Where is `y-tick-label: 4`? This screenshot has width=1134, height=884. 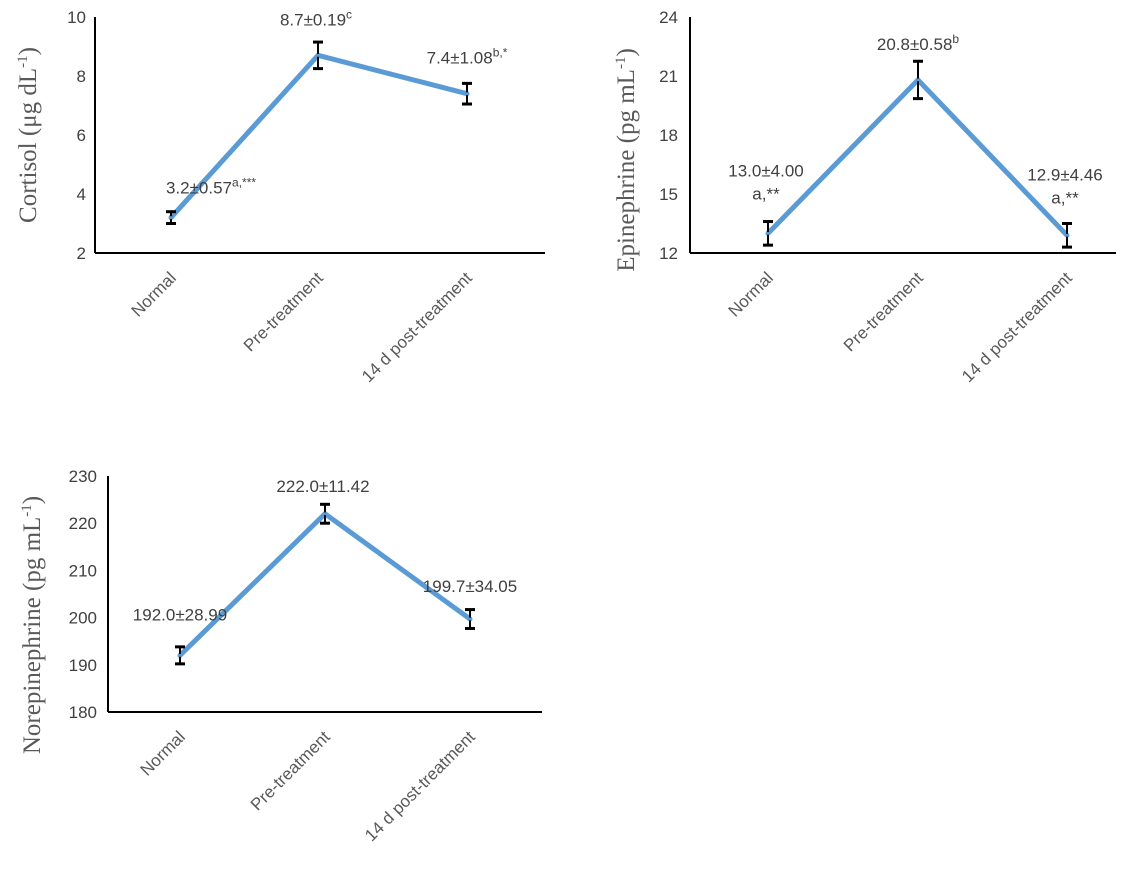 y-tick-label: 4 is located at coordinates (81, 194).